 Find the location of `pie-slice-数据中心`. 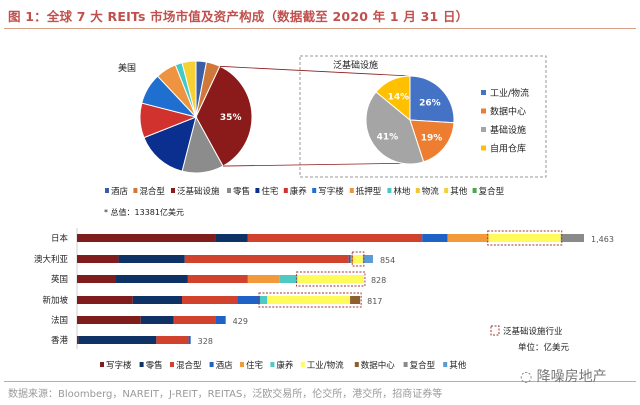

pie-slice-数据中心 is located at coordinates (432, 141).